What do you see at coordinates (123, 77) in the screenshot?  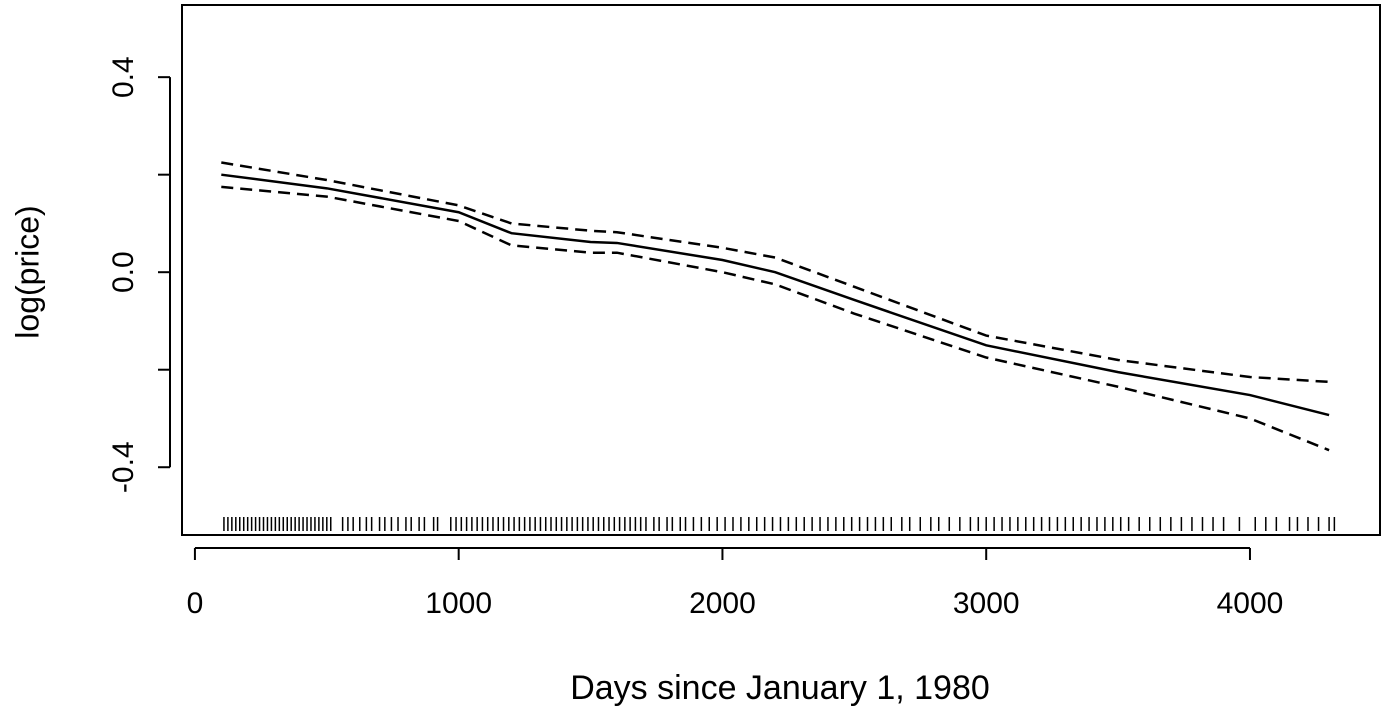 I see `y-tick-label: 0.4` at bounding box center [123, 77].